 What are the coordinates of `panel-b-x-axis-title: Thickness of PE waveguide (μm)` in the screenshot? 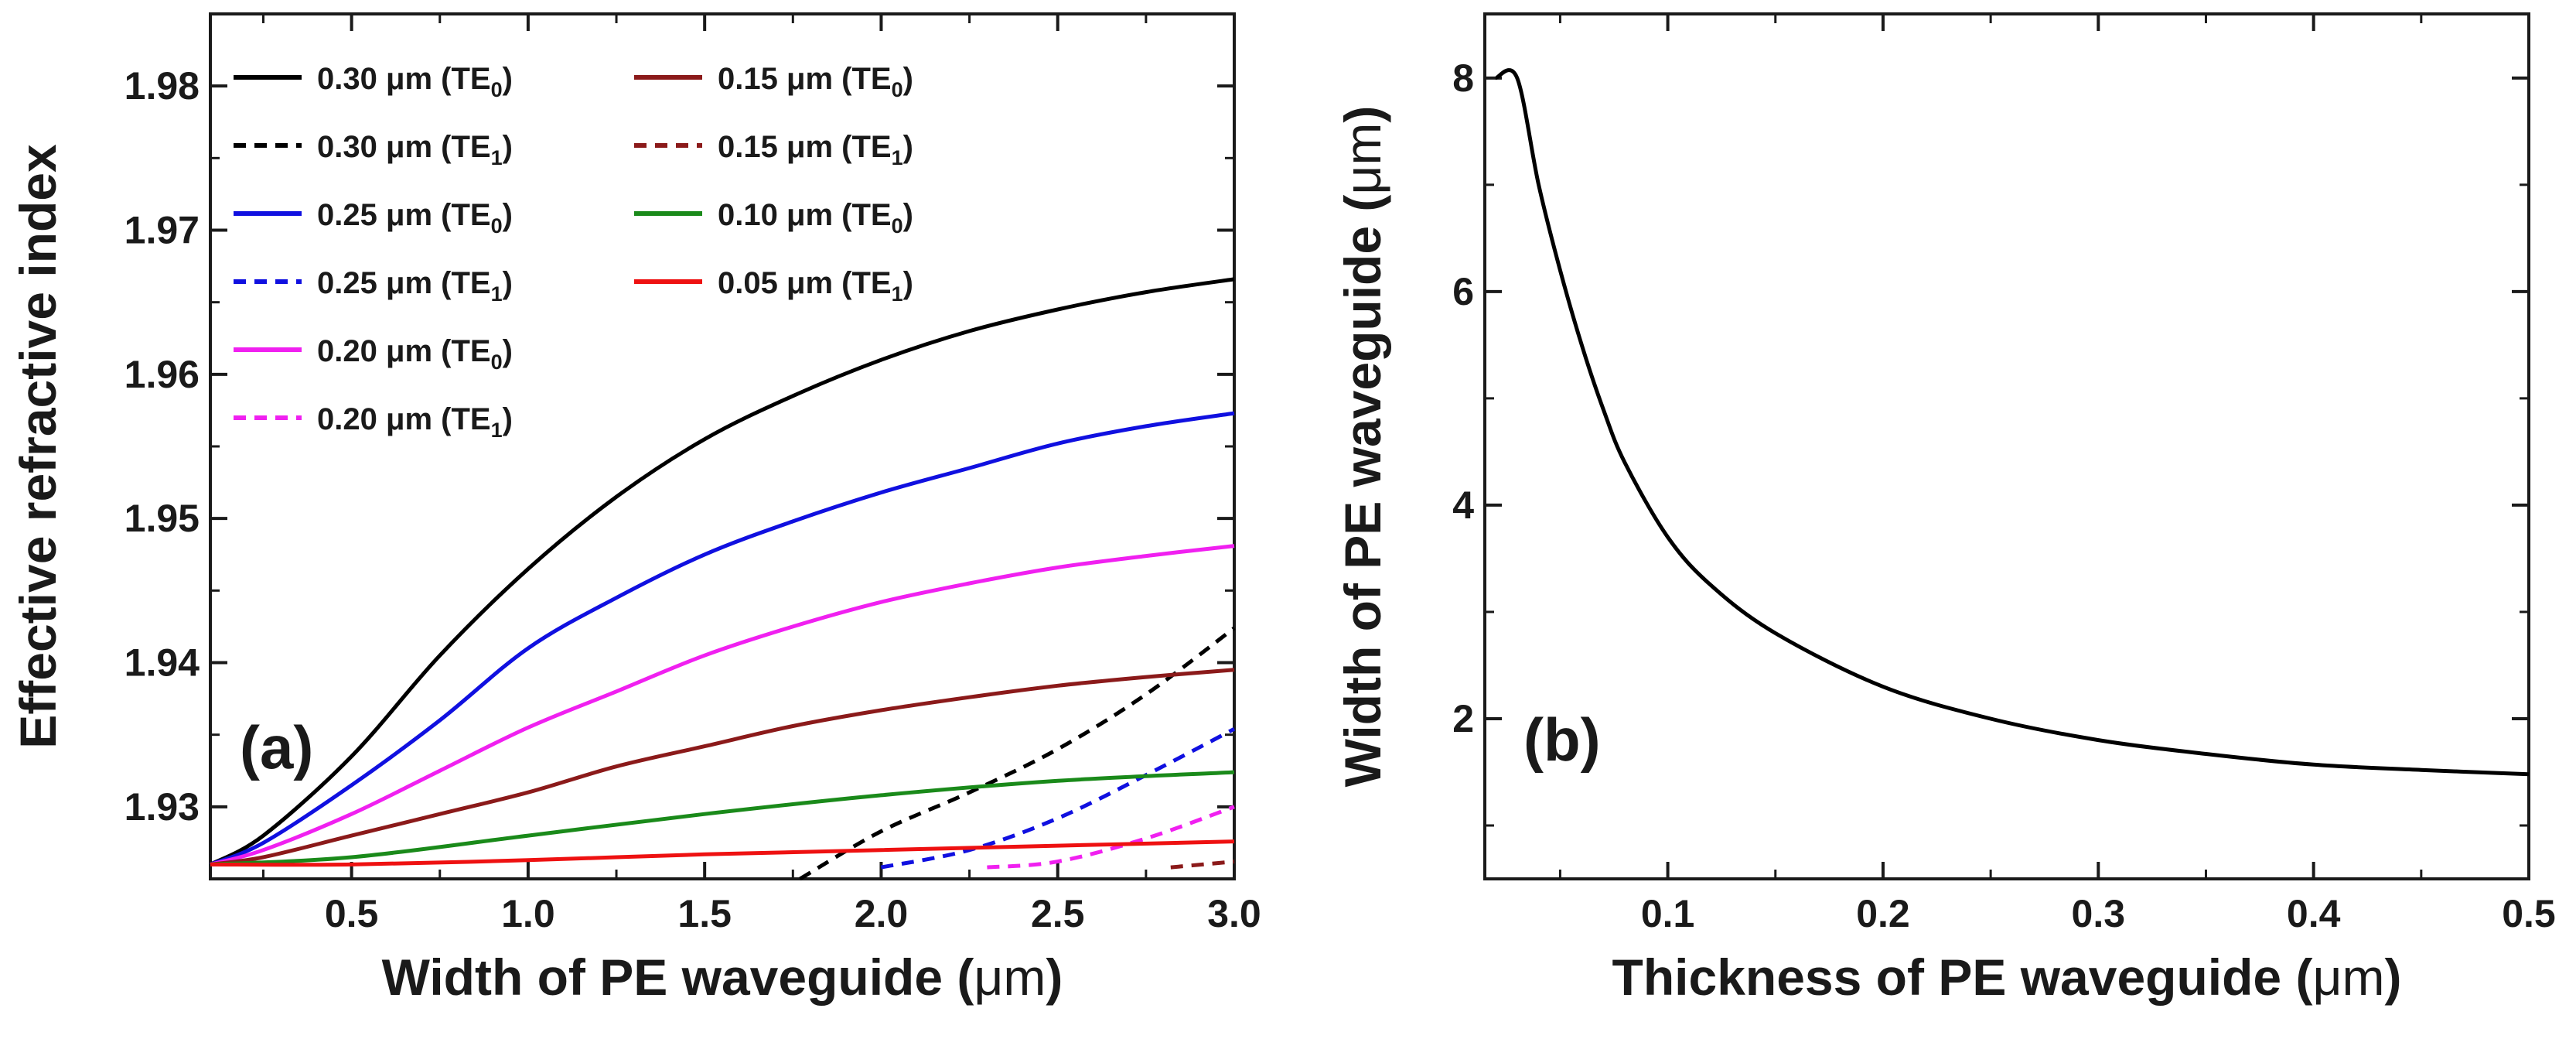 It's located at (2007, 977).